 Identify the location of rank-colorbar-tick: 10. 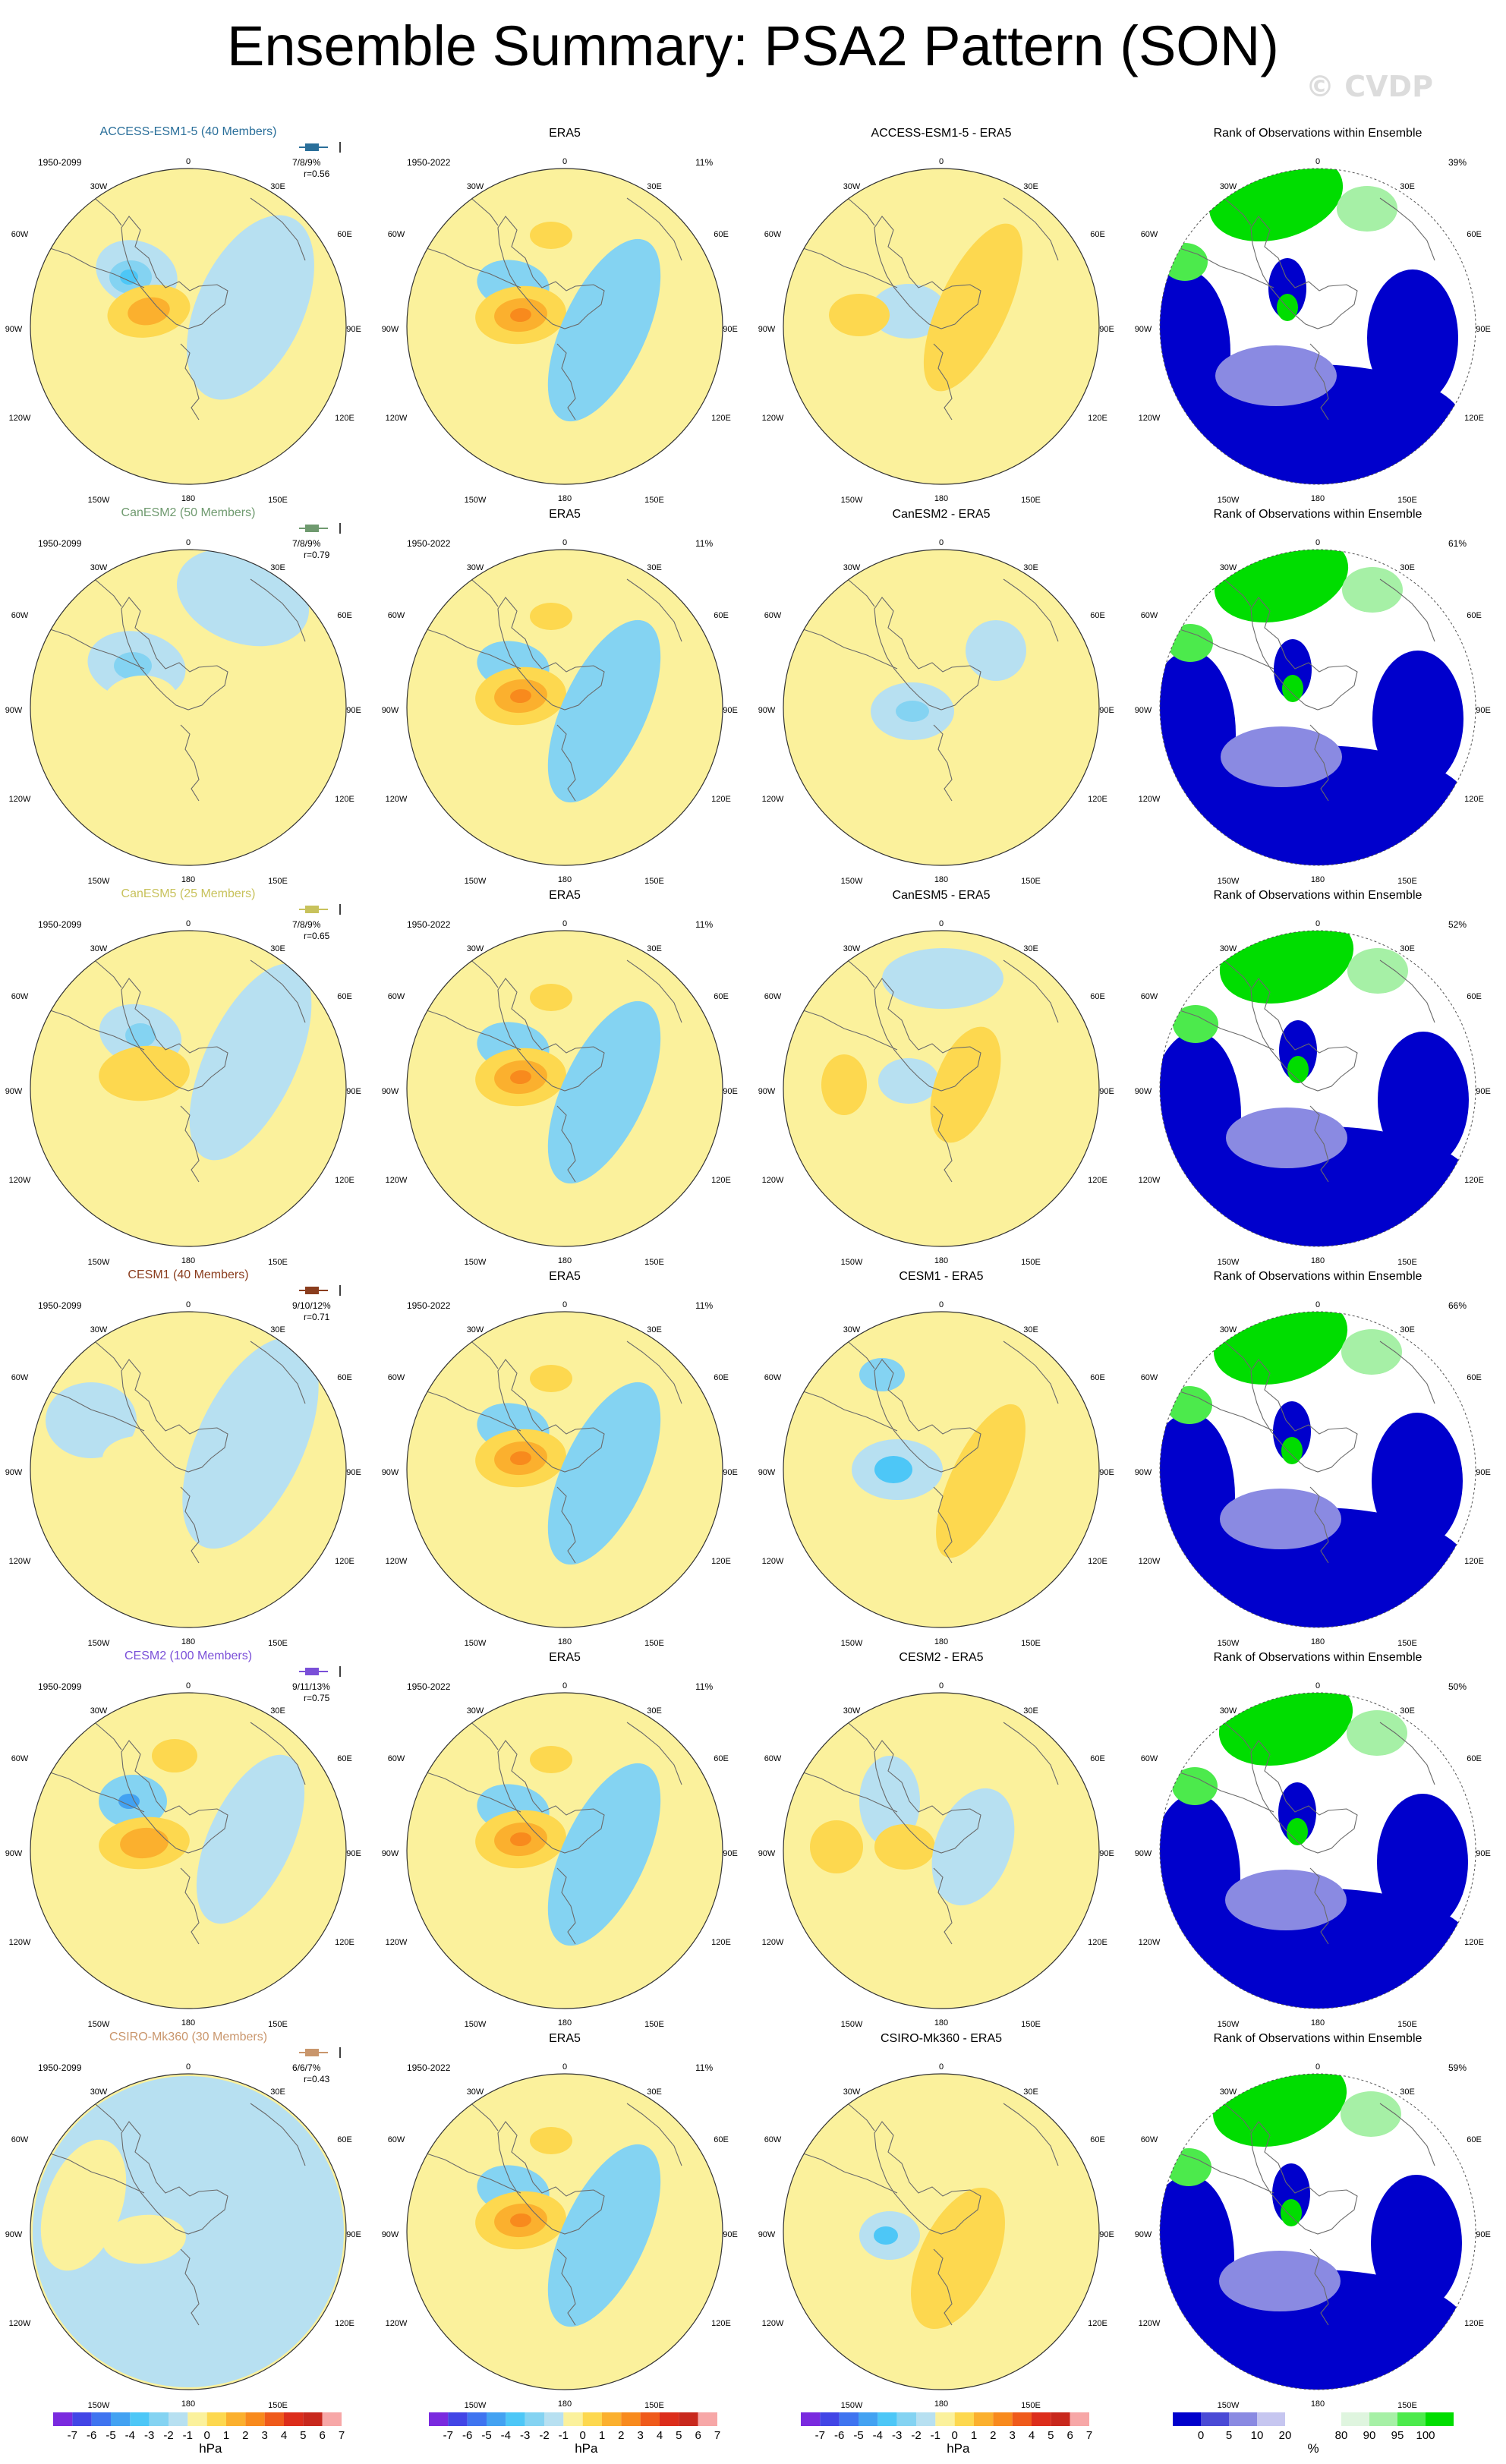
(1257, 2435).